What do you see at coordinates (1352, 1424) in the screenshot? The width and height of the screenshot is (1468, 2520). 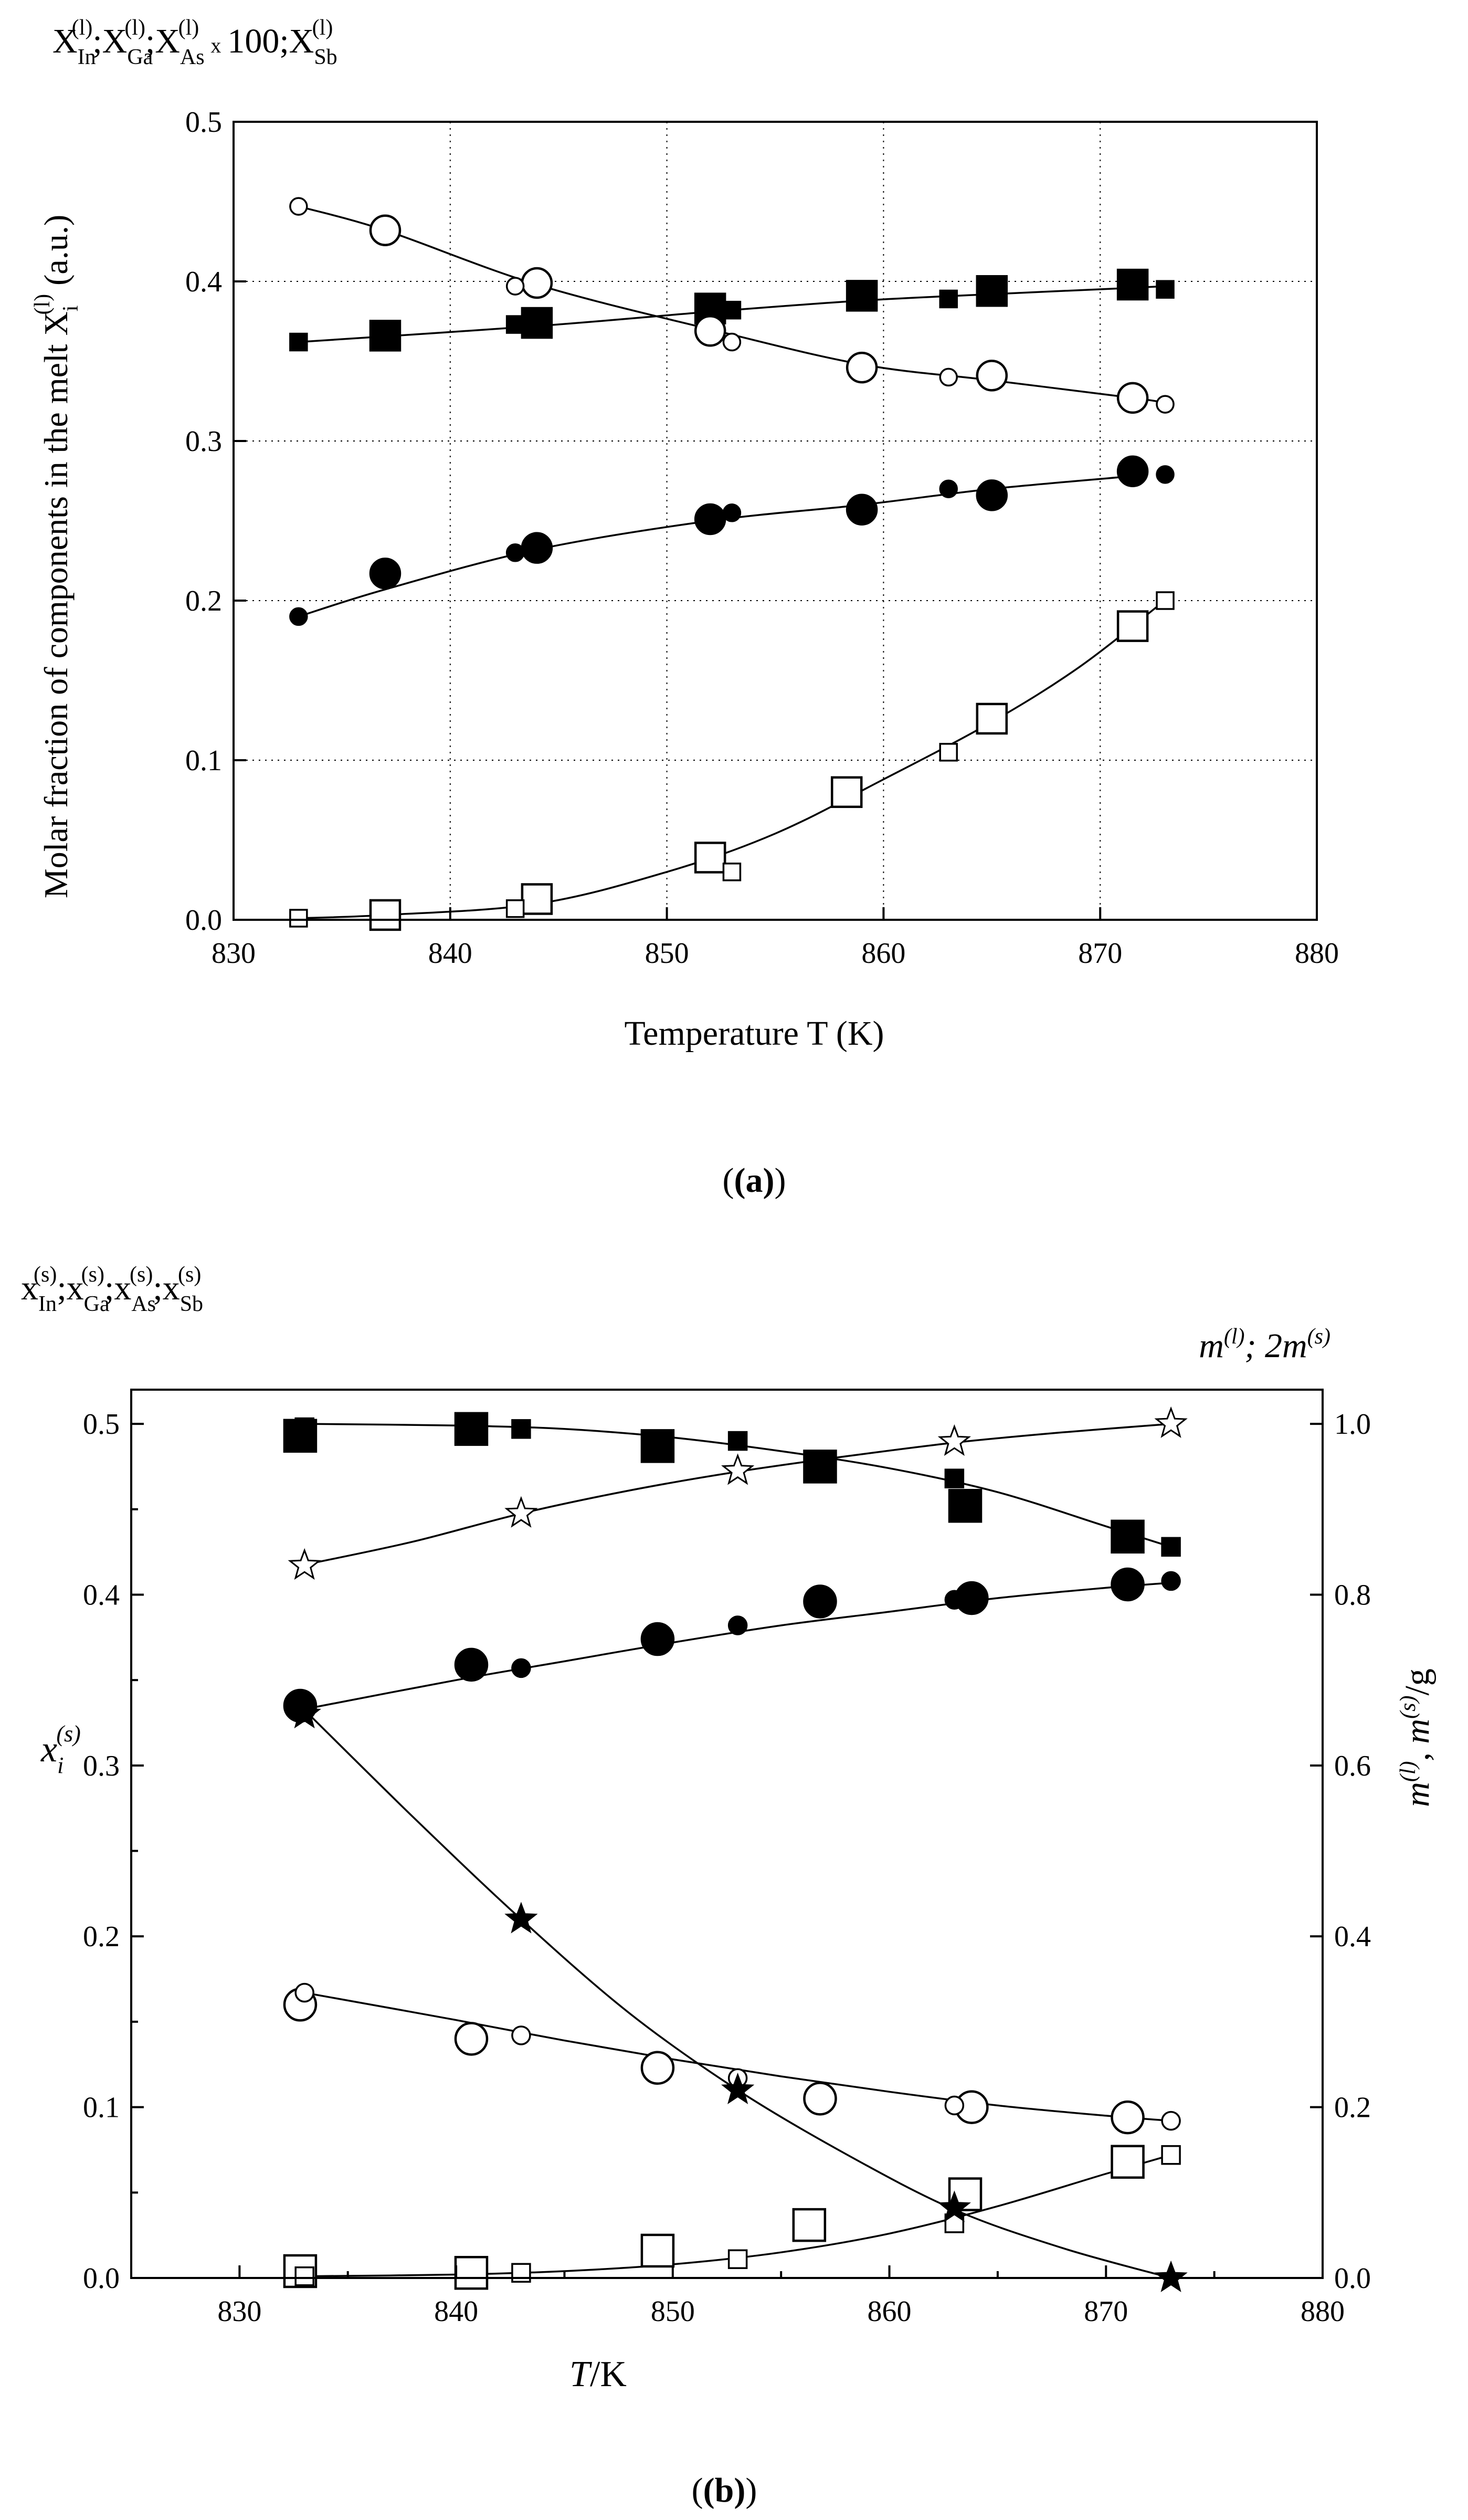 I see `y2-tick-label: 1.0` at bounding box center [1352, 1424].